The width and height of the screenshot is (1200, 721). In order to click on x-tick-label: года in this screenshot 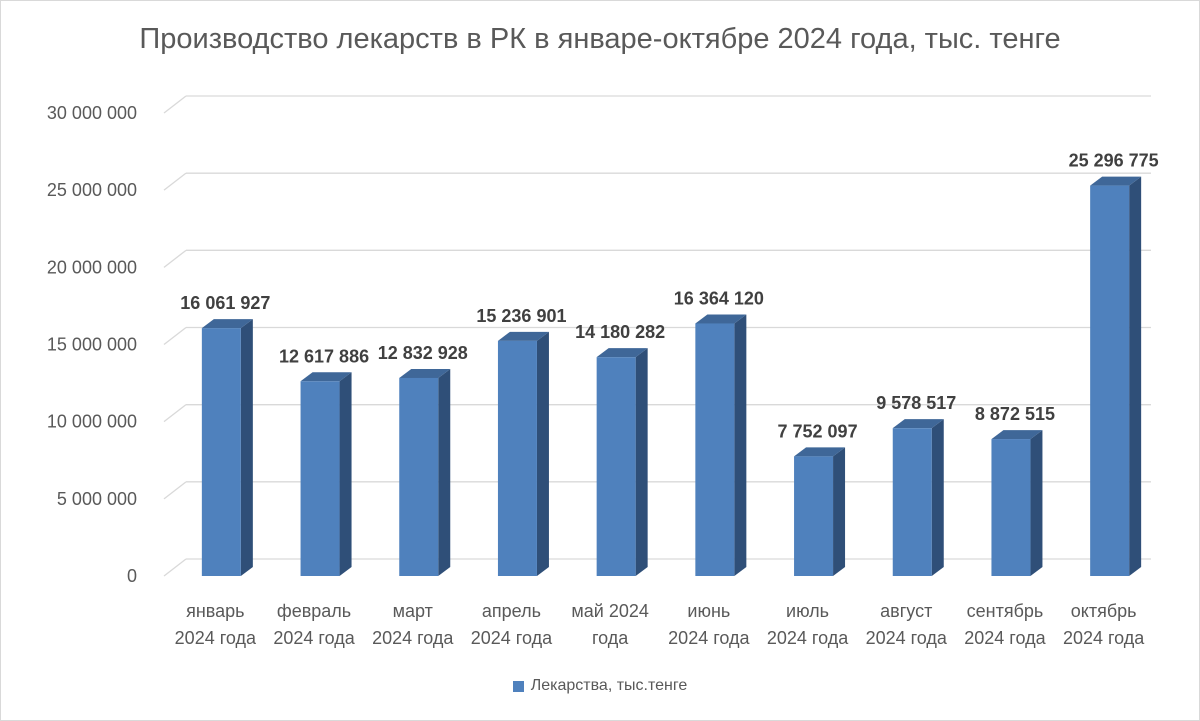, I will do `click(610, 638)`.